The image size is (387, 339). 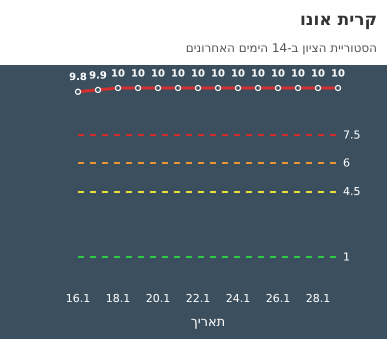 What do you see at coordinates (198, 298) in the screenshot?
I see `x-tick-label: 22.1` at bounding box center [198, 298].